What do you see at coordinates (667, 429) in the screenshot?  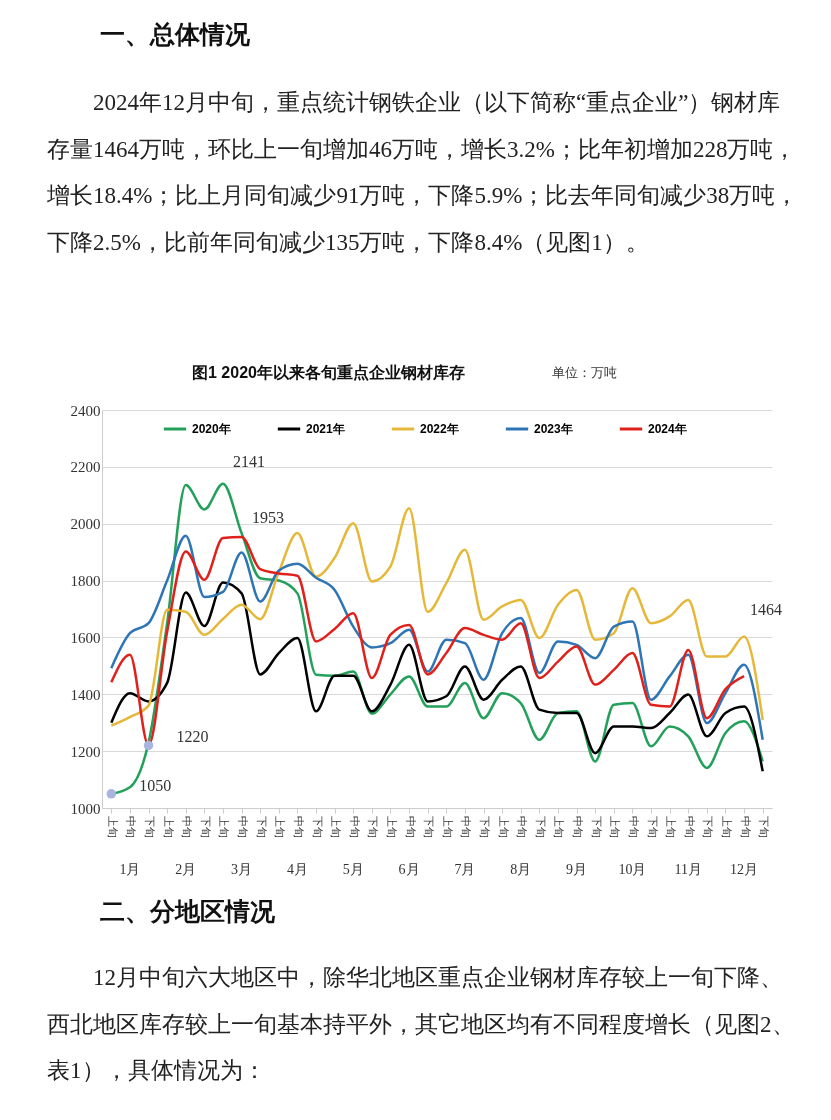 I see `legend-label: 2024年` at bounding box center [667, 429].